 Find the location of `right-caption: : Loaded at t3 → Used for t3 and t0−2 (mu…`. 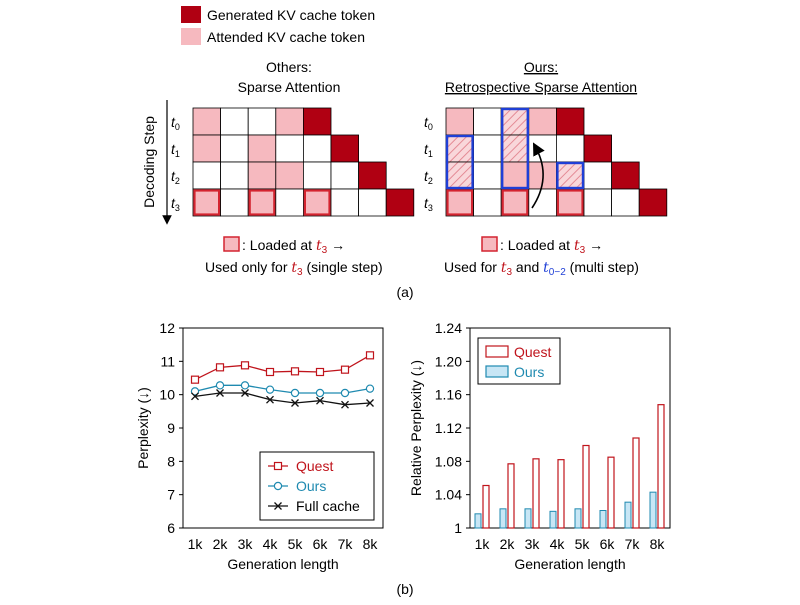

right-caption: : Loaded at t3 → Used for t3 and t0−2 (mu… is located at coordinates (541, 257).